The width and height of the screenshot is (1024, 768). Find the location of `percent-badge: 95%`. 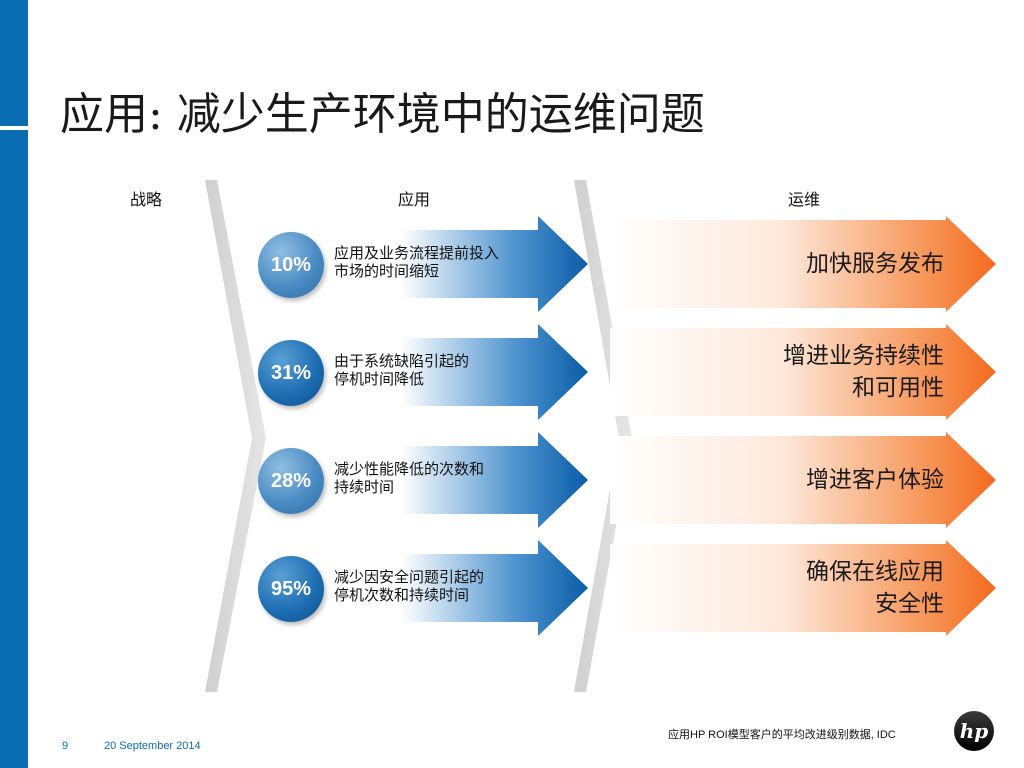

percent-badge: 95% is located at coordinates (291, 589).